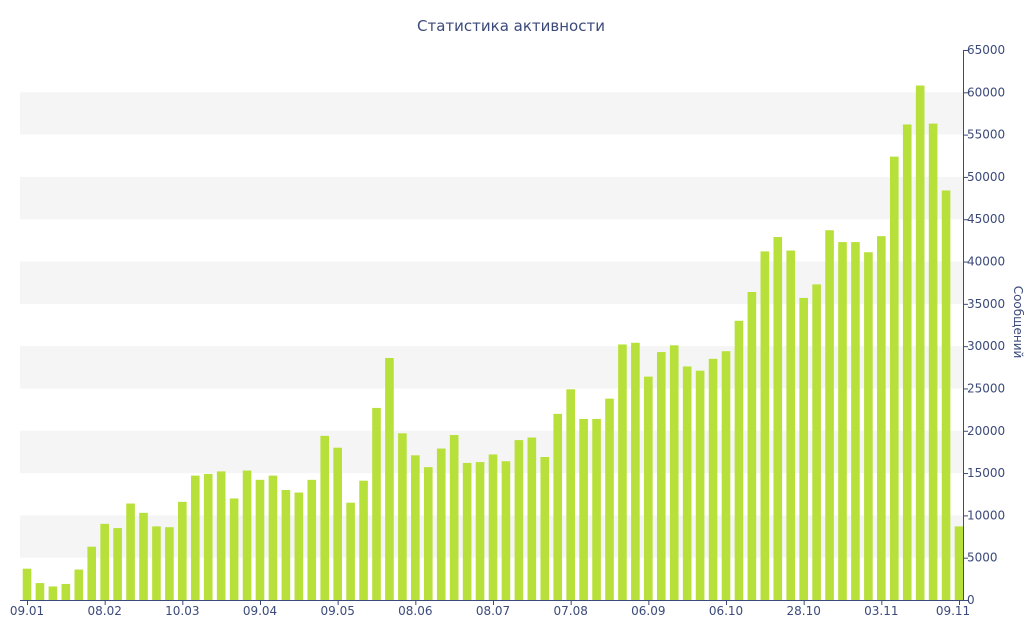 The image size is (1024, 640). What do you see at coordinates (986, 92) in the screenshot?
I see `y-tick-label: 60000` at bounding box center [986, 92].